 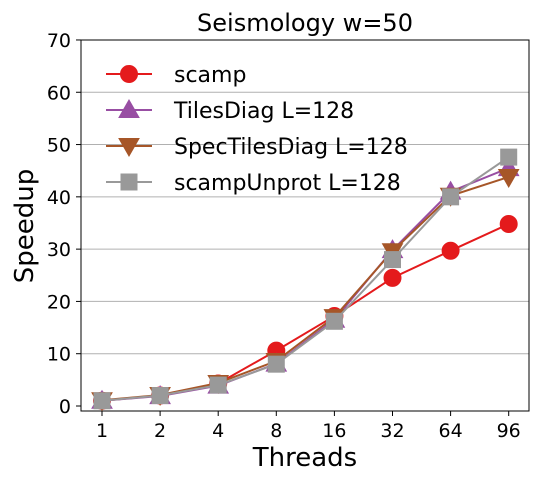 I want to click on y-tick-label: 50, so click(x=59, y=146).